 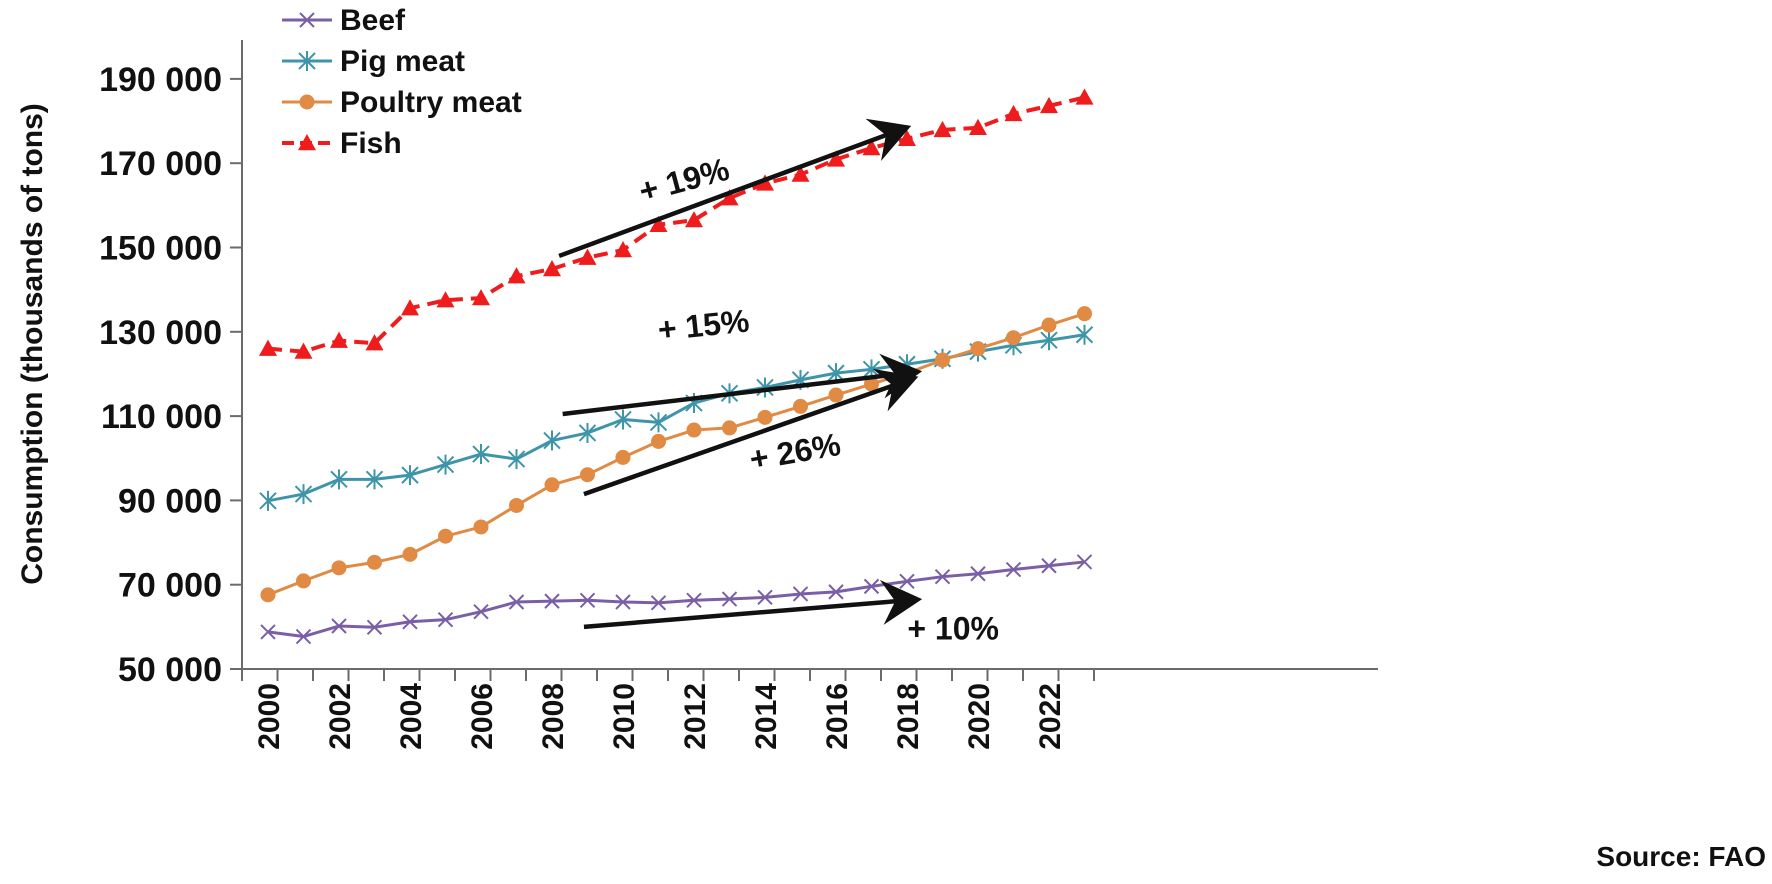 I want to click on y-axis-label: Consumption (thousands of tons), so click(x=32, y=344).